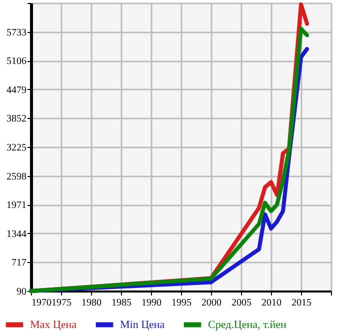 The width and height of the screenshot is (345, 335). I want to click on y-tick-label: 717, so click(19, 263).